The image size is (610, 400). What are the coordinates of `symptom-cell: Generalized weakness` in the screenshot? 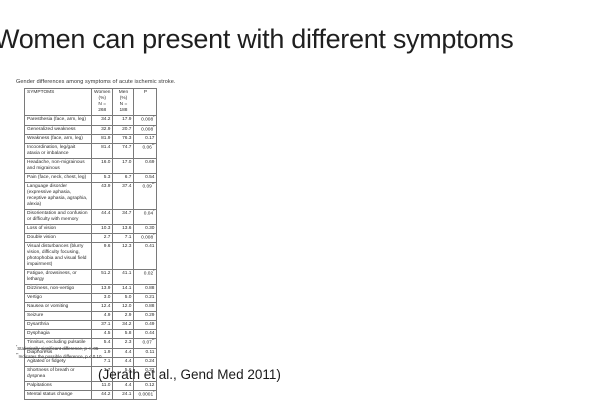 It's located at (58, 130).